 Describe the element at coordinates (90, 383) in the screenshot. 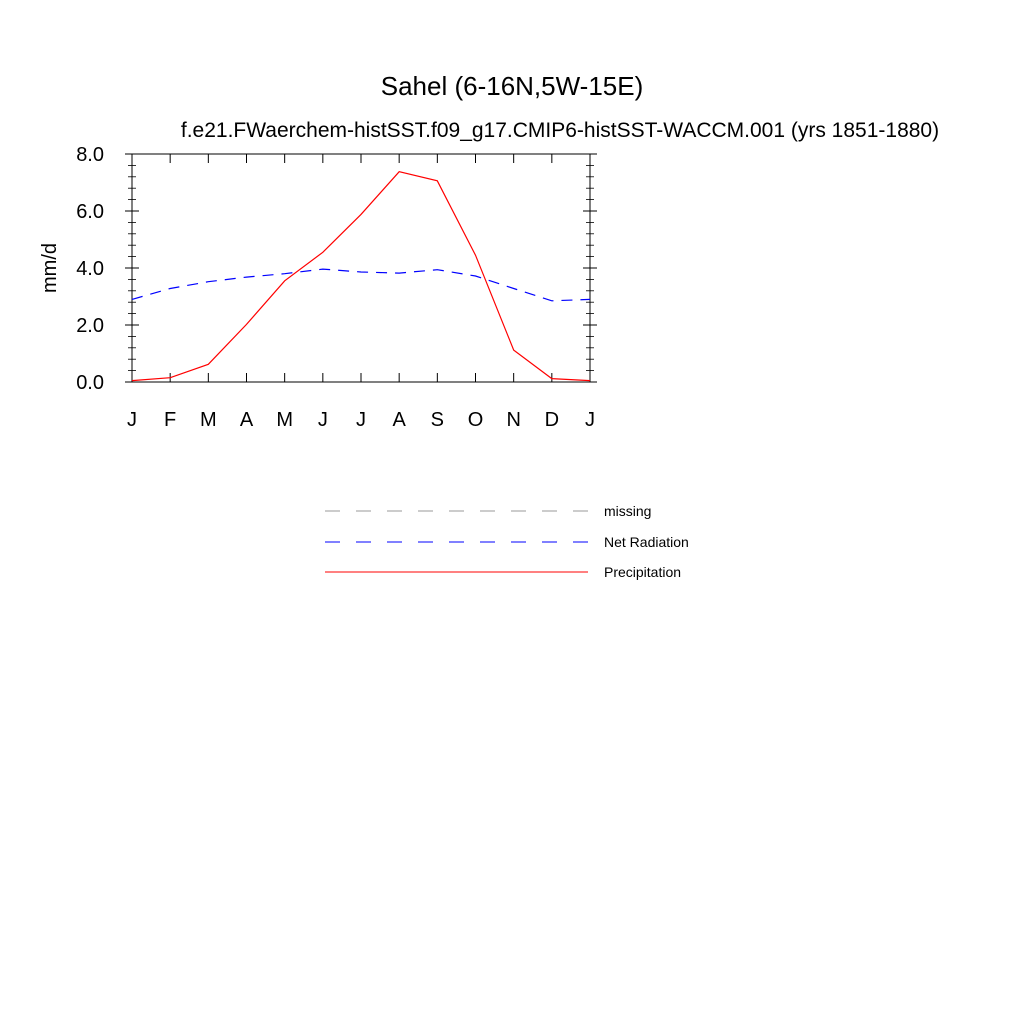

I see `y-tick-label: 0.0` at that location.